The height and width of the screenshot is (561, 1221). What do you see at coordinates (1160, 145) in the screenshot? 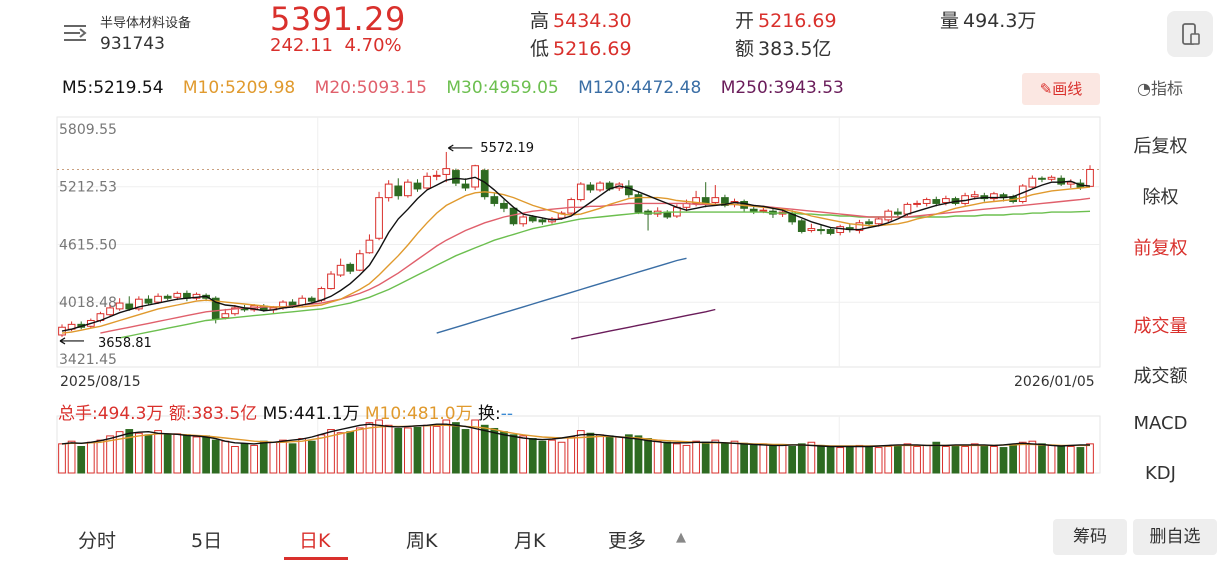
I see `side-item-post-adjust: 后复权` at bounding box center [1160, 145].